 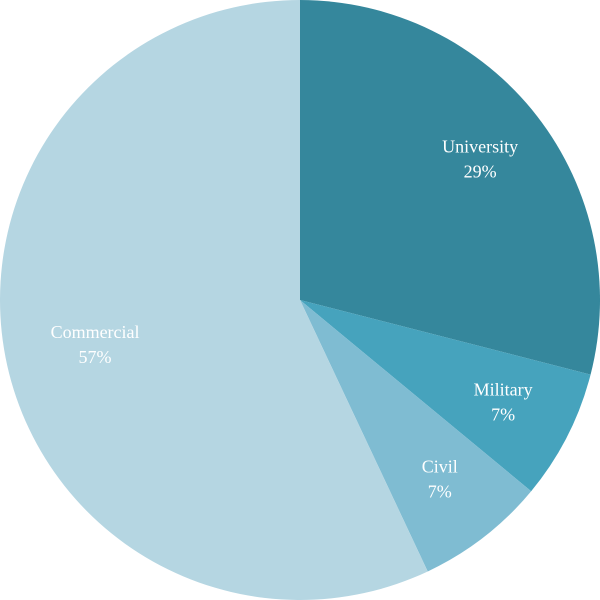 I want to click on slice-label: Civil, so click(x=440, y=466).